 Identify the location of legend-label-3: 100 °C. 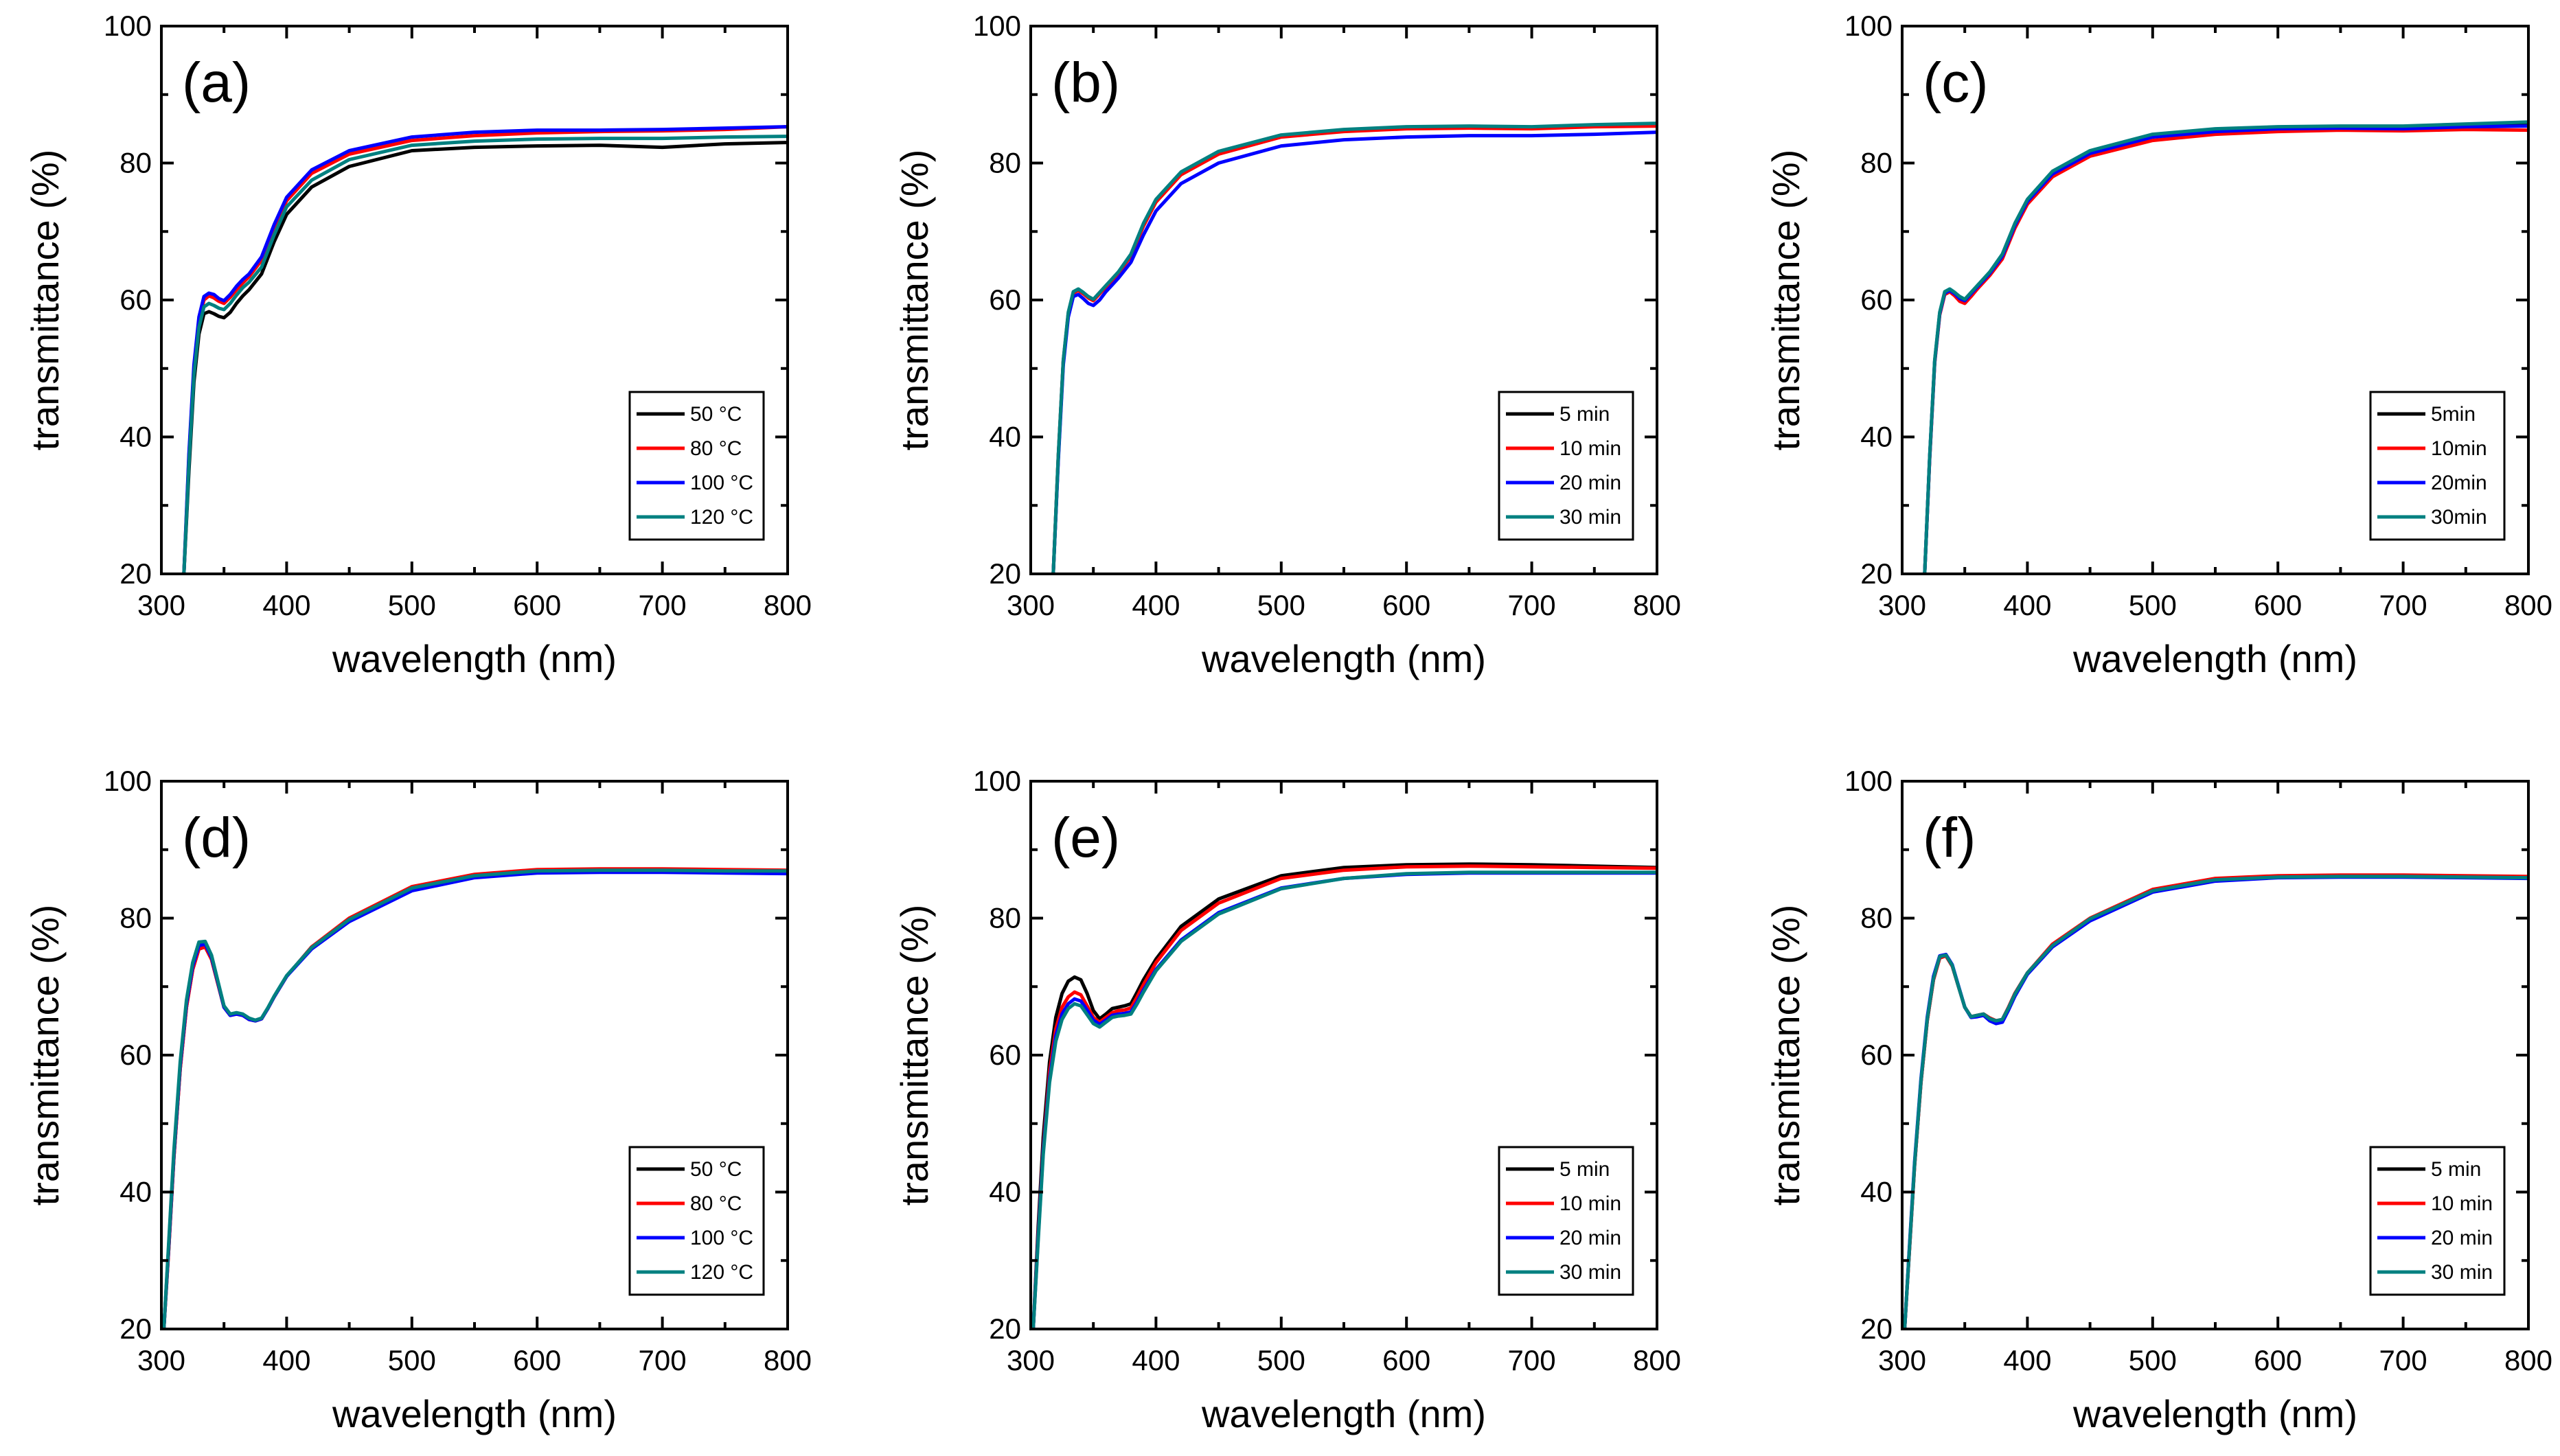
(721, 1238).